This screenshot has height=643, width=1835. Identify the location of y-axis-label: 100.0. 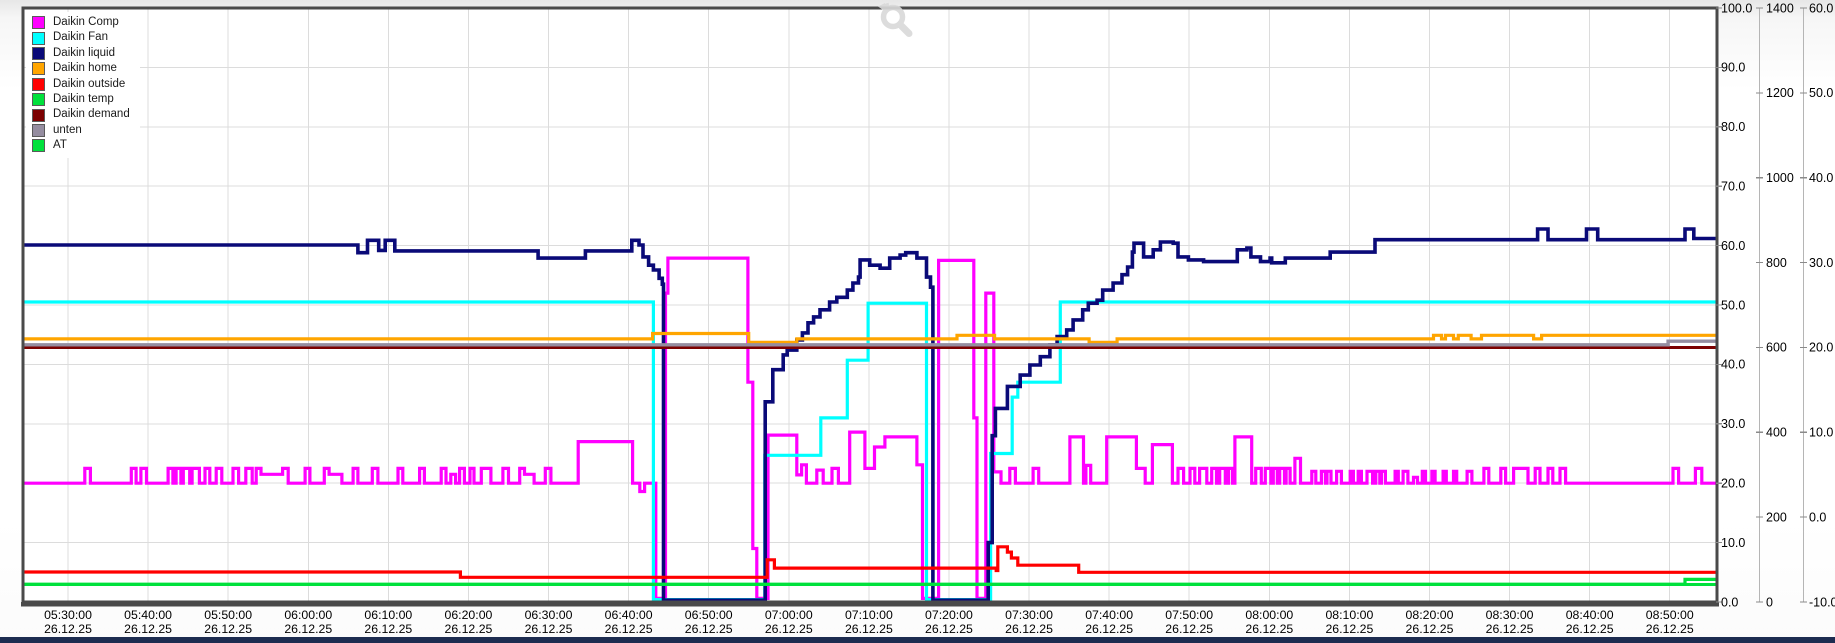
(1736, 8).